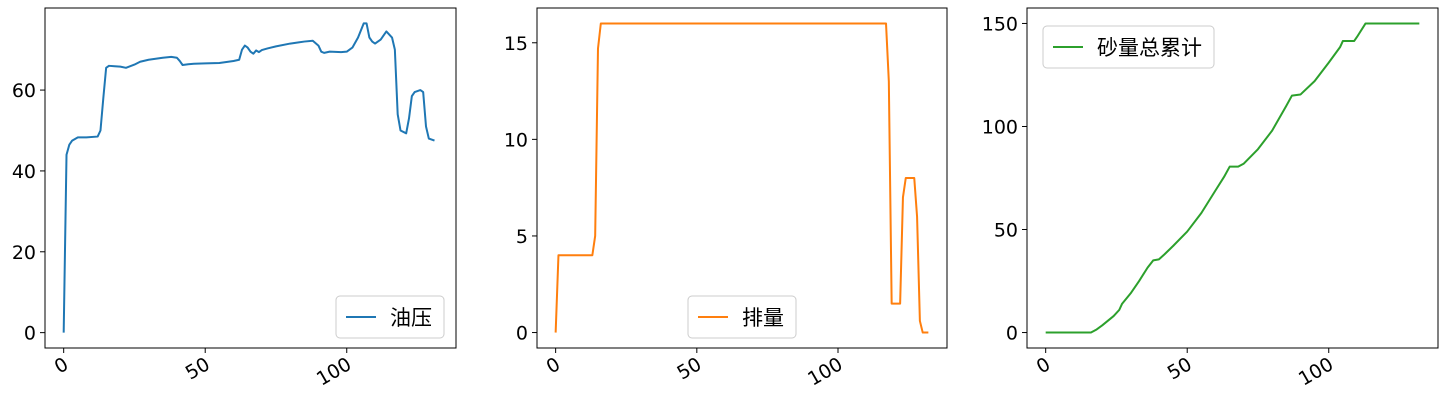  Describe the element at coordinates (411, 318) in the screenshot. I see `legend-label: 油压` at that location.